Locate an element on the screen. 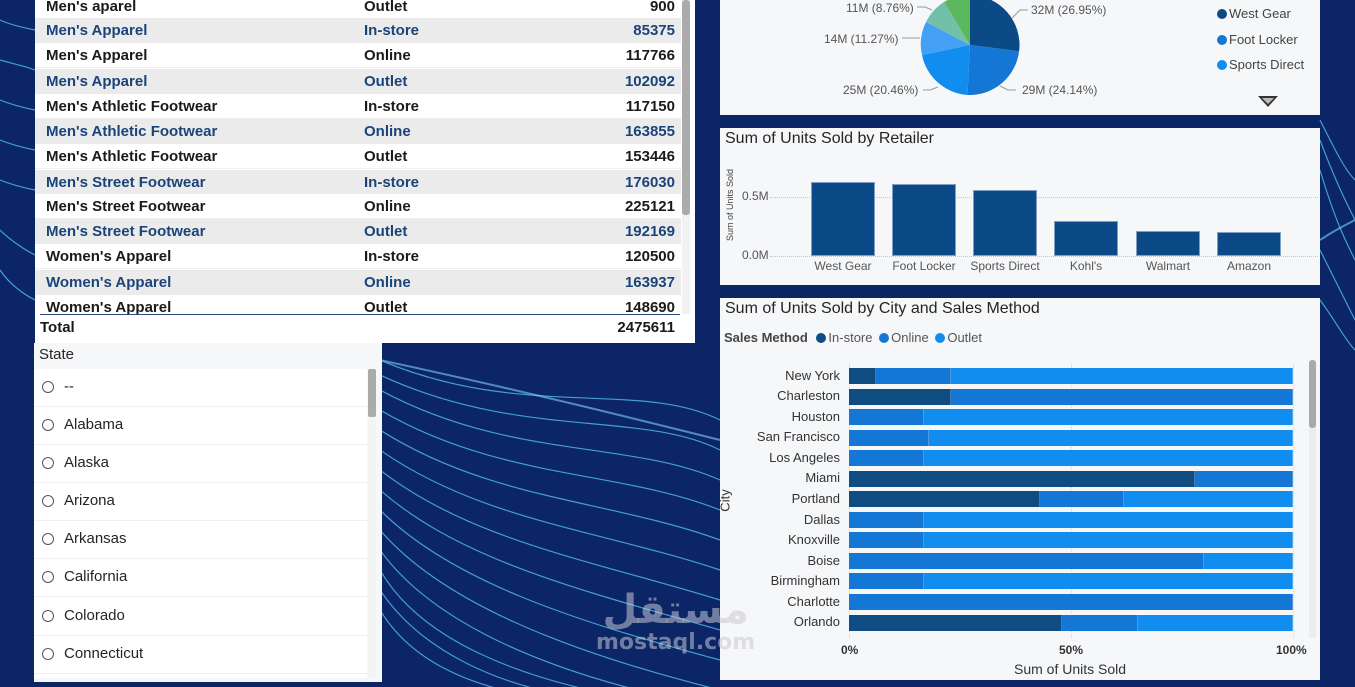 The image size is (1355, 687). bar-foot-locker is located at coordinates (924, 220).